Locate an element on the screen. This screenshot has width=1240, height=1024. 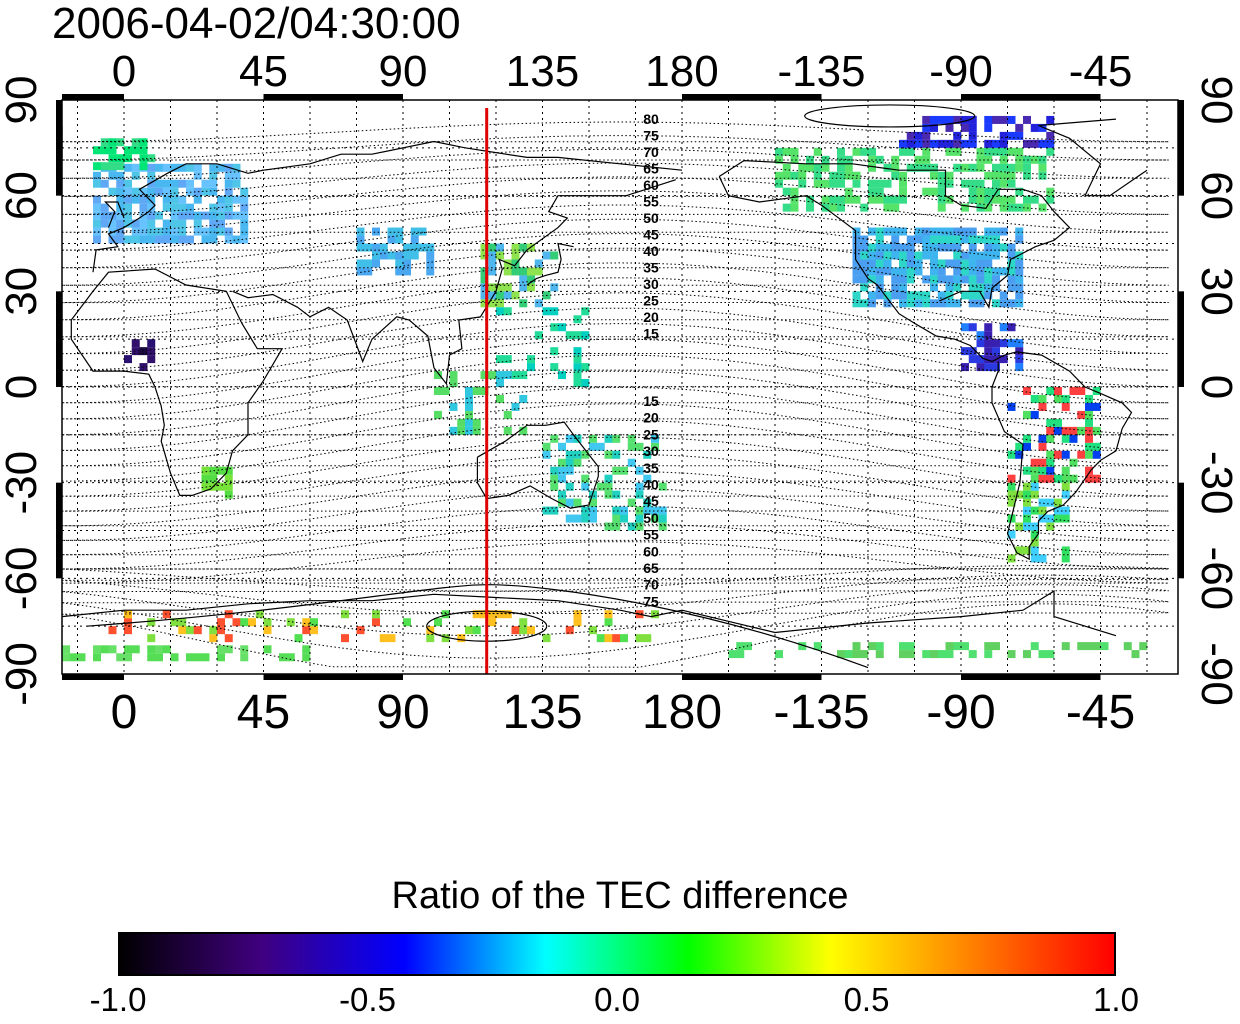
frame-bar-left is located at coordinates (59, 530).